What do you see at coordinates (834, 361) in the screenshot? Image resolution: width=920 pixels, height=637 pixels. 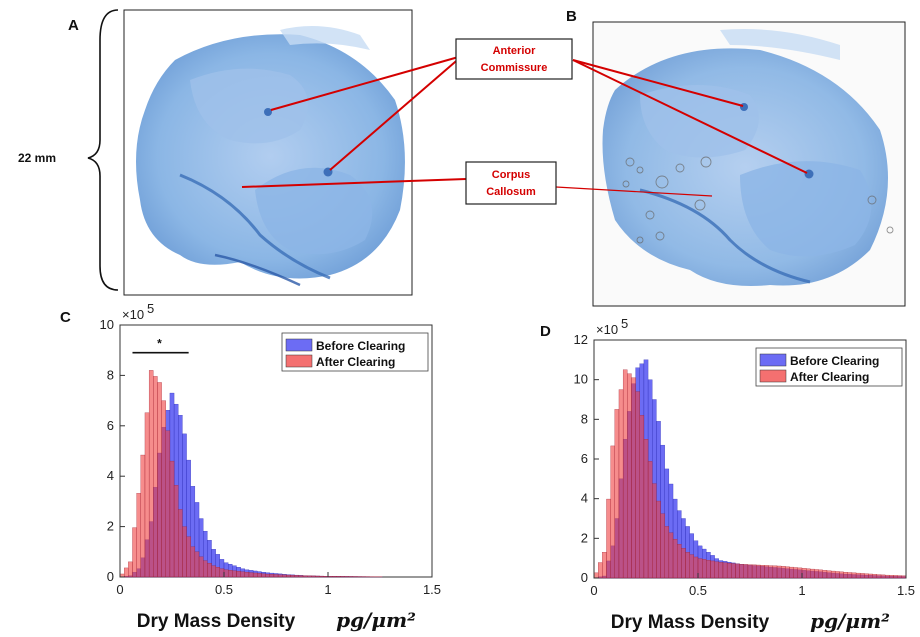 I see `chart-d-legend-label: Before Clearing` at bounding box center [834, 361].